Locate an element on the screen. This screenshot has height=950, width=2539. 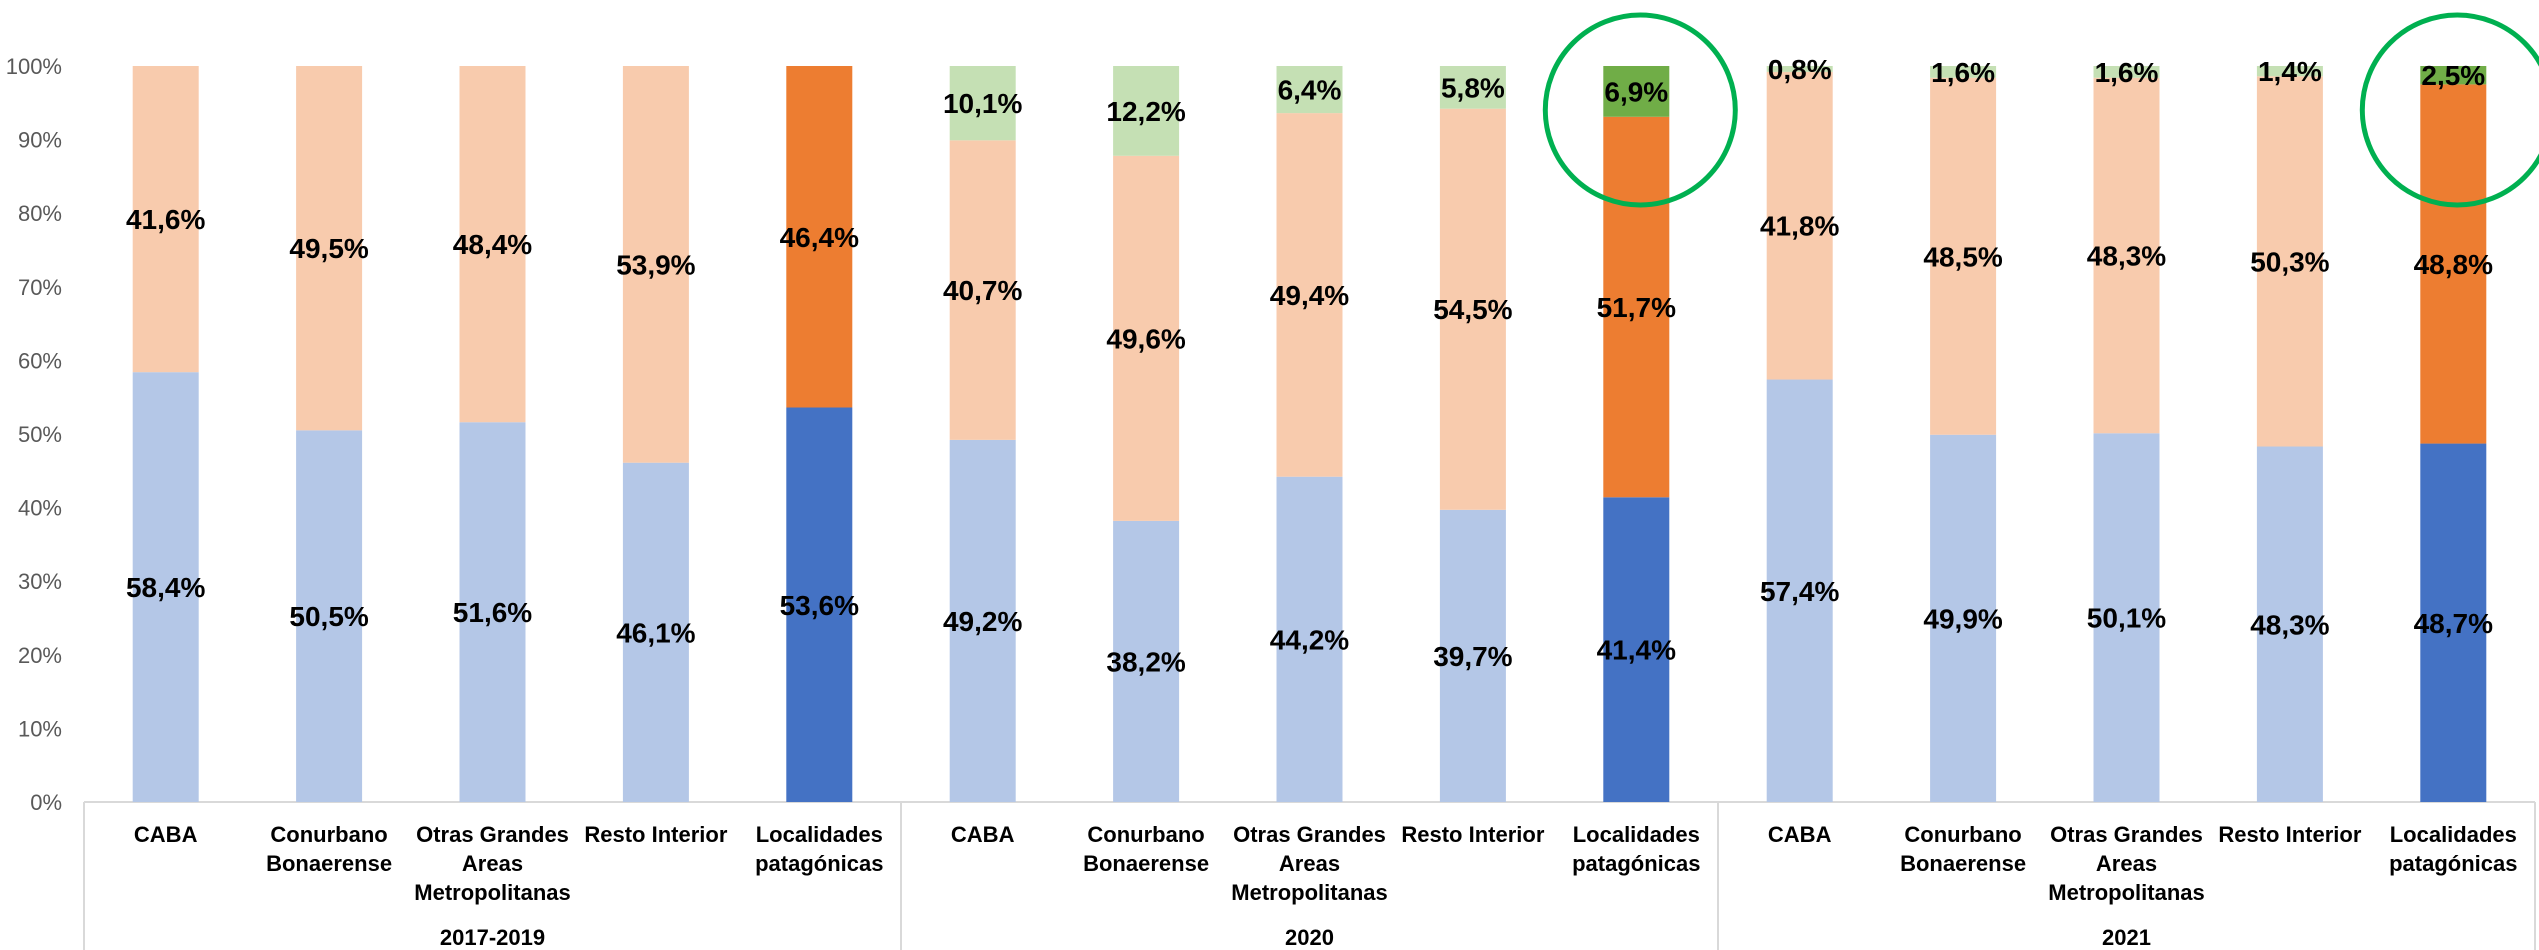
data-label: 48,4% is located at coordinates (492, 244).